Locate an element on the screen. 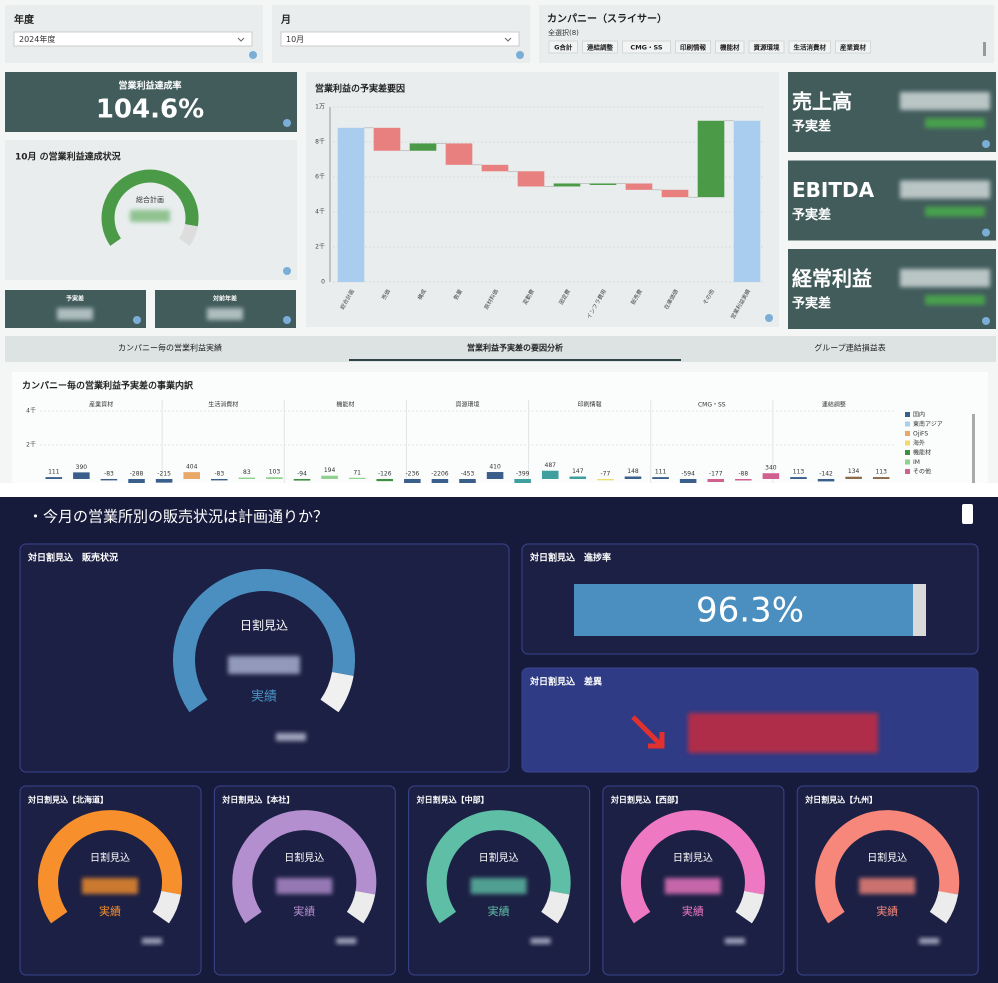  dropdown-value: 10月 is located at coordinates (295, 39).